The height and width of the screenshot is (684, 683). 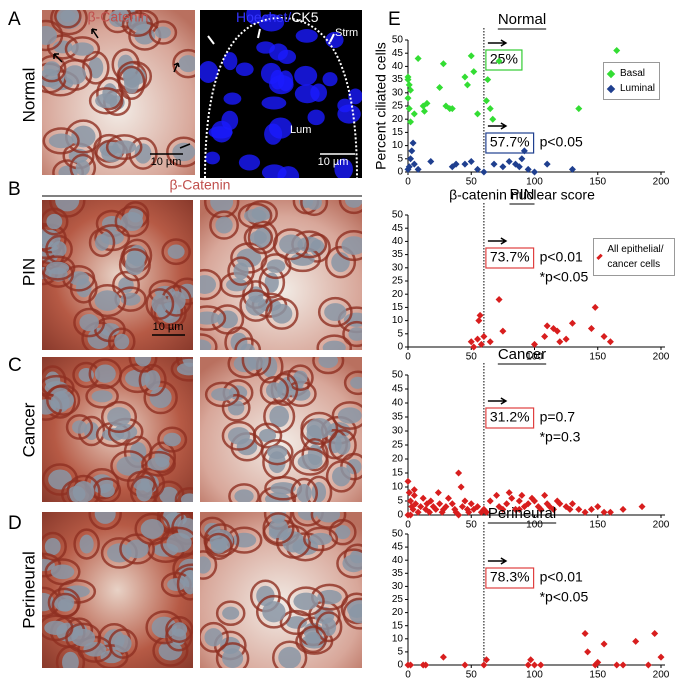 What do you see at coordinates (398, 445) in the screenshot?
I see `y-tick-label: 25` at bounding box center [398, 445].